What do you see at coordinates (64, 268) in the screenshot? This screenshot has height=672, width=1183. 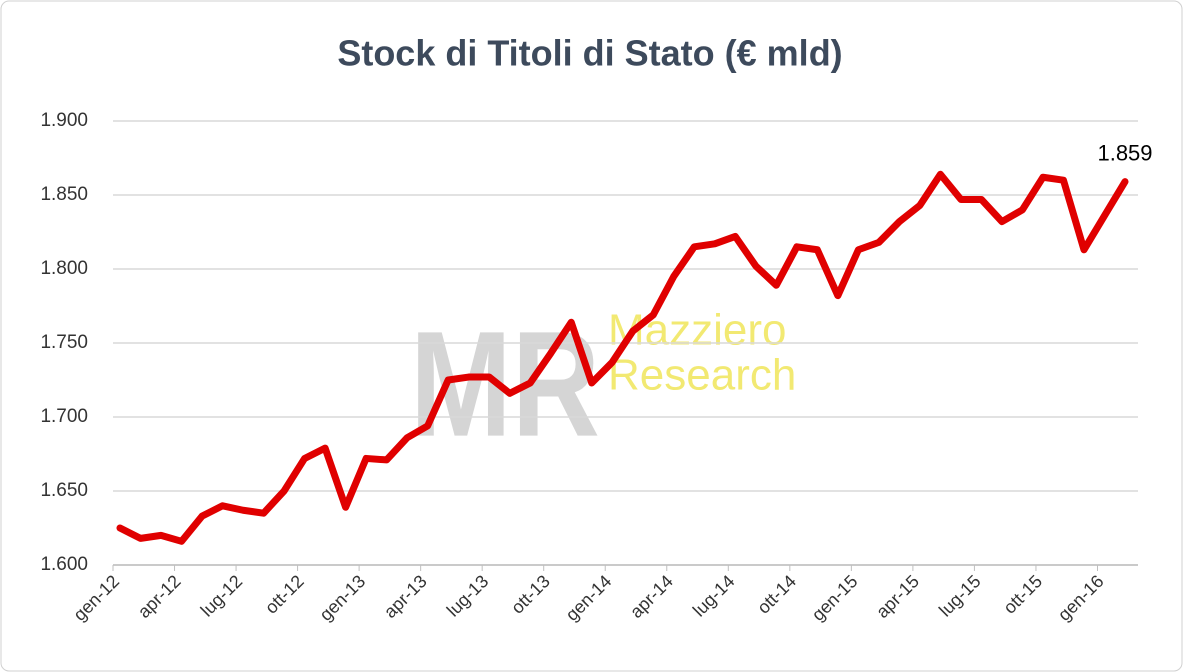 I see `y-tick-label: 1.800` at bounding box center [64, 268].